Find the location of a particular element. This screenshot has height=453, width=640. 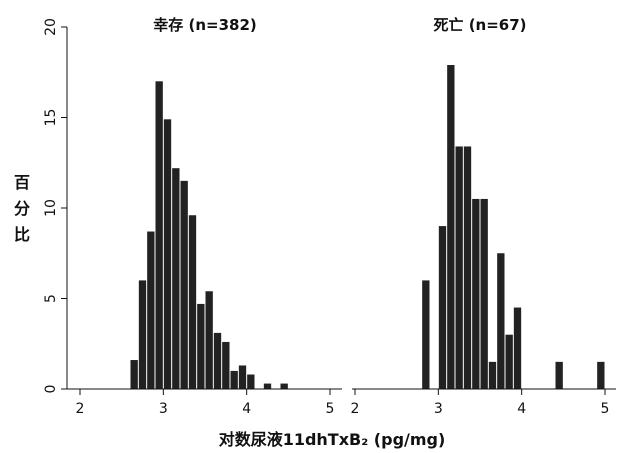

y-tick-label: 10 is located at coordinates (51, 208).